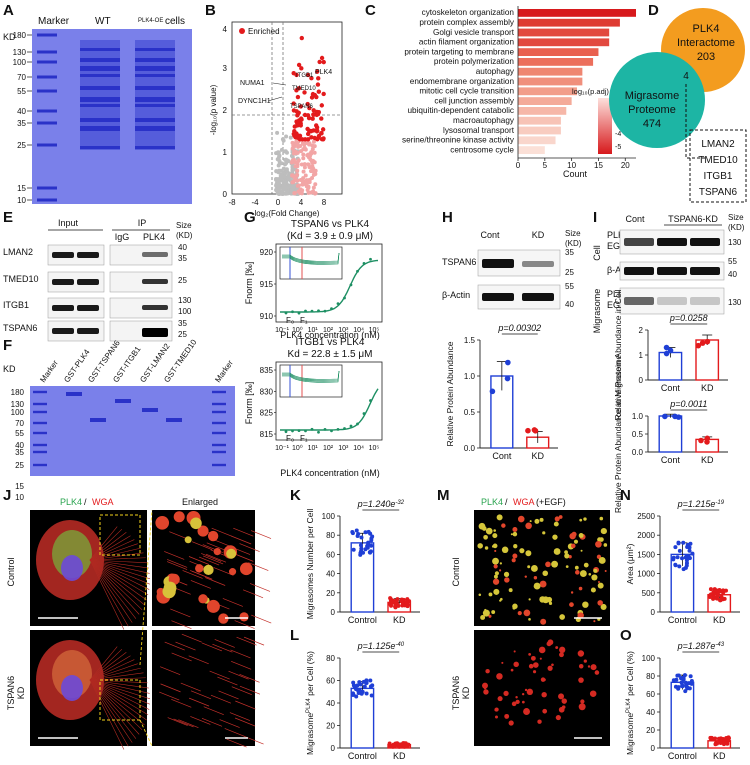 This screenshot has height=765, width=750. Describe the element at coordinates (597, 253) in the screenshot. I see `panel-i-cell-label: Cell` at that location.